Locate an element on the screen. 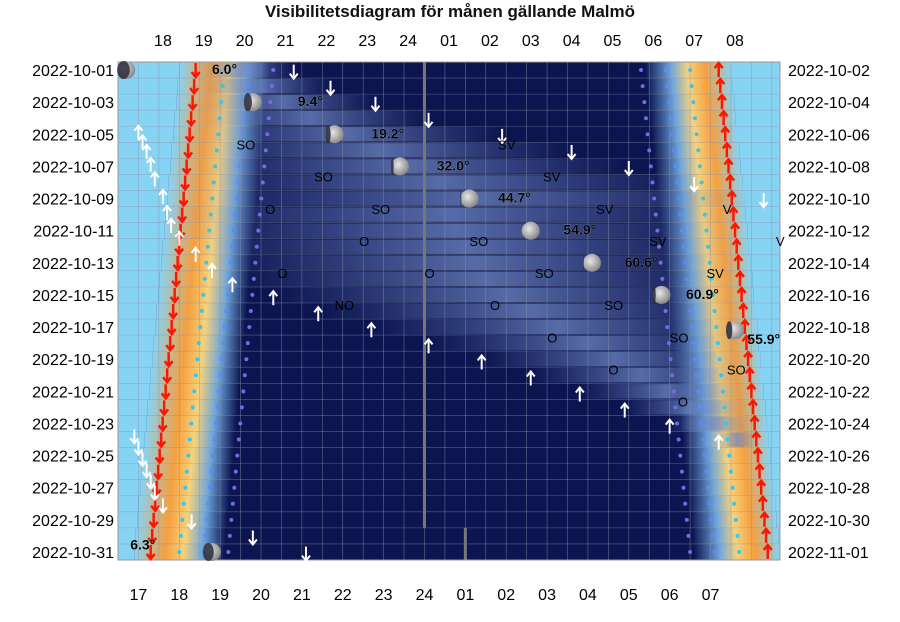  right-date-label: 2022-10-02 is located at coordinates (829, 71).